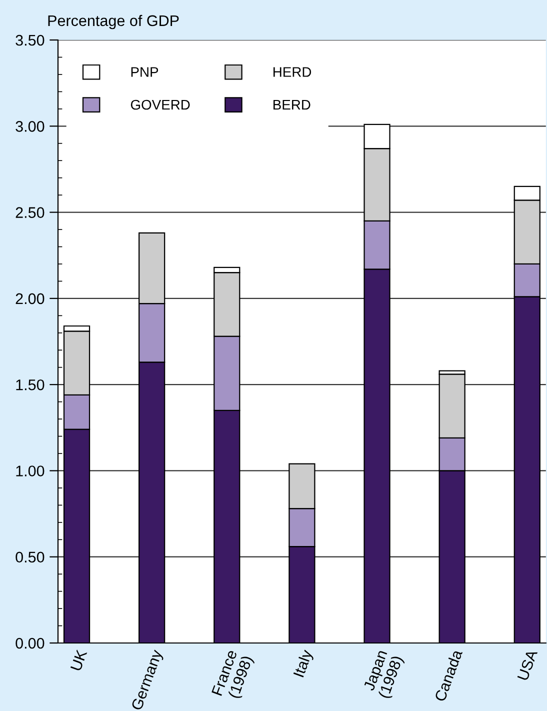 This screenshot has width=547, height=711. What do you see at coordinates (30, 40) in the screenshot?
I see `y-tick-label: 3.50` at bounding box center [30, 40].